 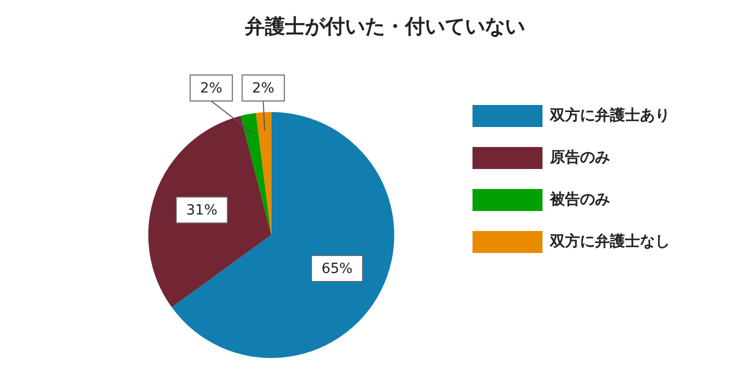 What do you see at coordinates (609, 241) in the screenshot?
I see `legend-label: 双方に弁護士なし` at bounding box center [609, 241].